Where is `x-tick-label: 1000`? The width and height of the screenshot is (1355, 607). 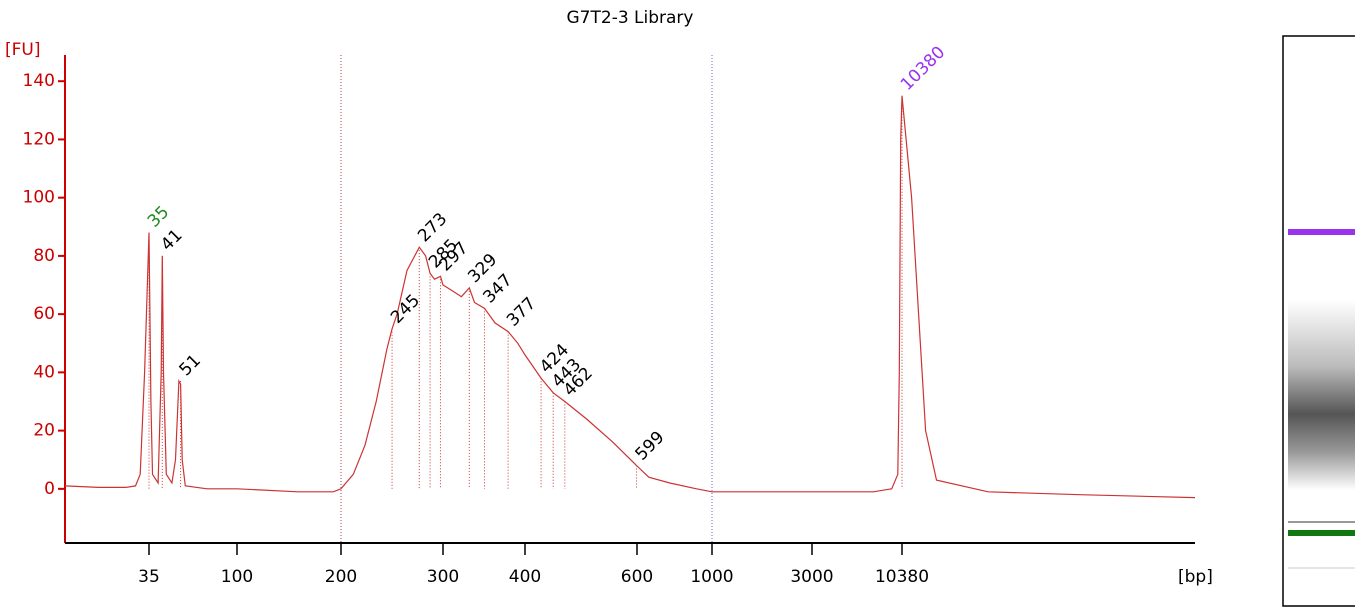 x-tick-label: 1000 is located at coordinates (711, 577).